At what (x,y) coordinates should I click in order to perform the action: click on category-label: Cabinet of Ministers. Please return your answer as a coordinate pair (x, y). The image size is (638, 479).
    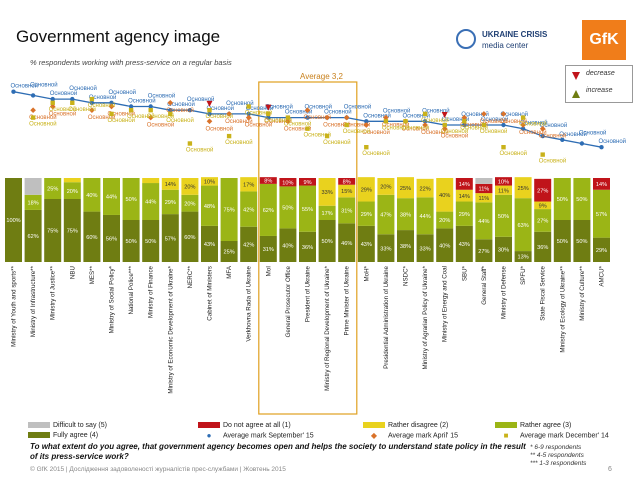
    Looking at the image, I should click on (210, 293).